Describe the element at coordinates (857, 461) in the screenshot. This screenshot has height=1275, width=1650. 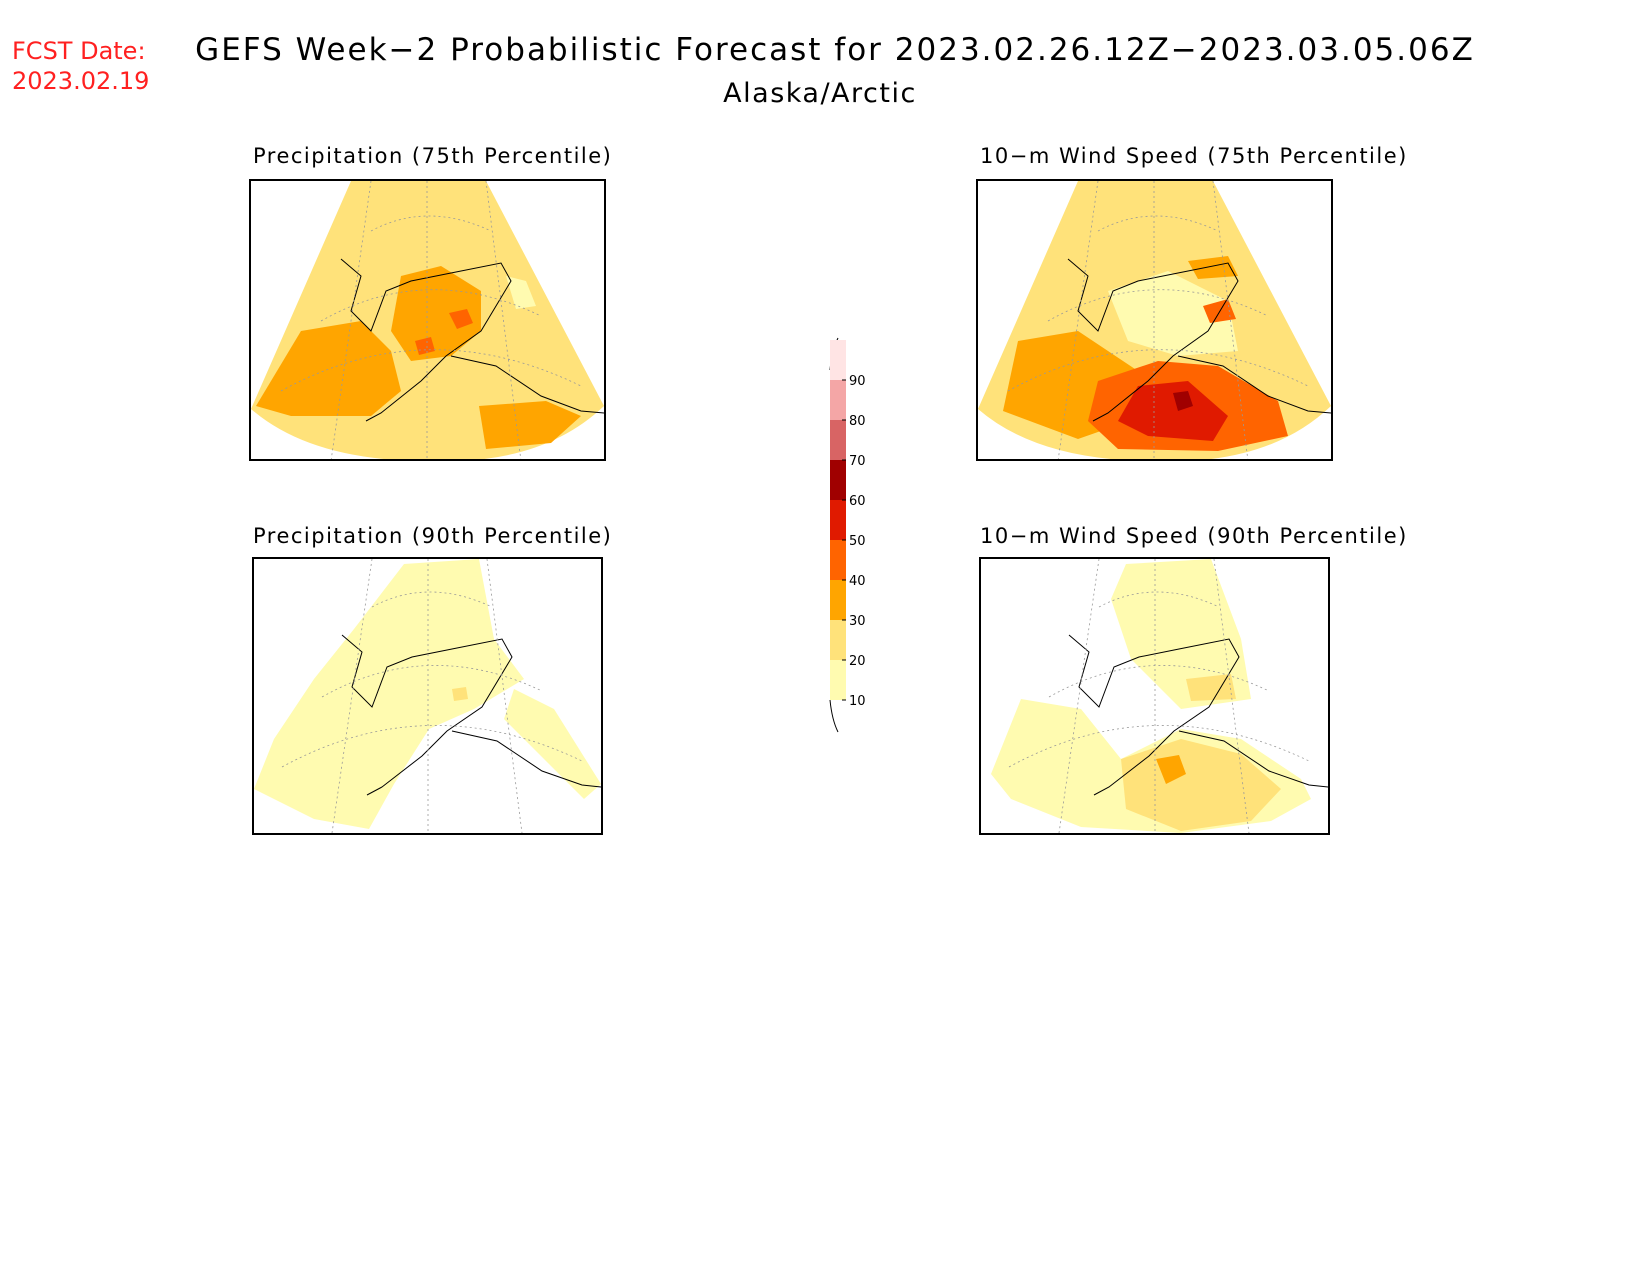
I see `colorbar-label-70: 70` at that location.